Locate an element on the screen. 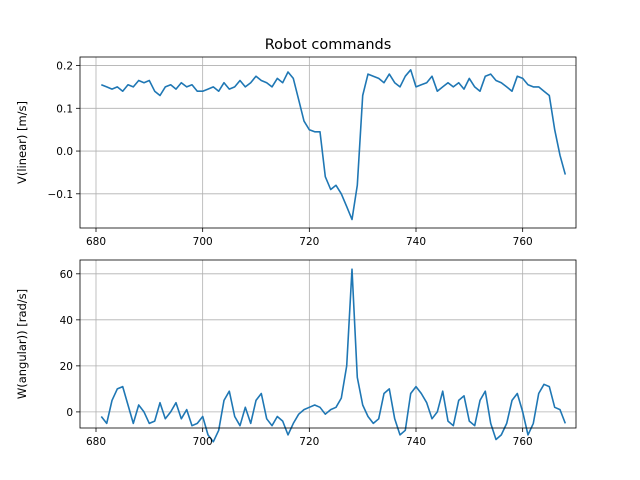 The width and height of the screenshot is (640, 480). y-tick-label: −0.1 is located at coordinates (61, 195).